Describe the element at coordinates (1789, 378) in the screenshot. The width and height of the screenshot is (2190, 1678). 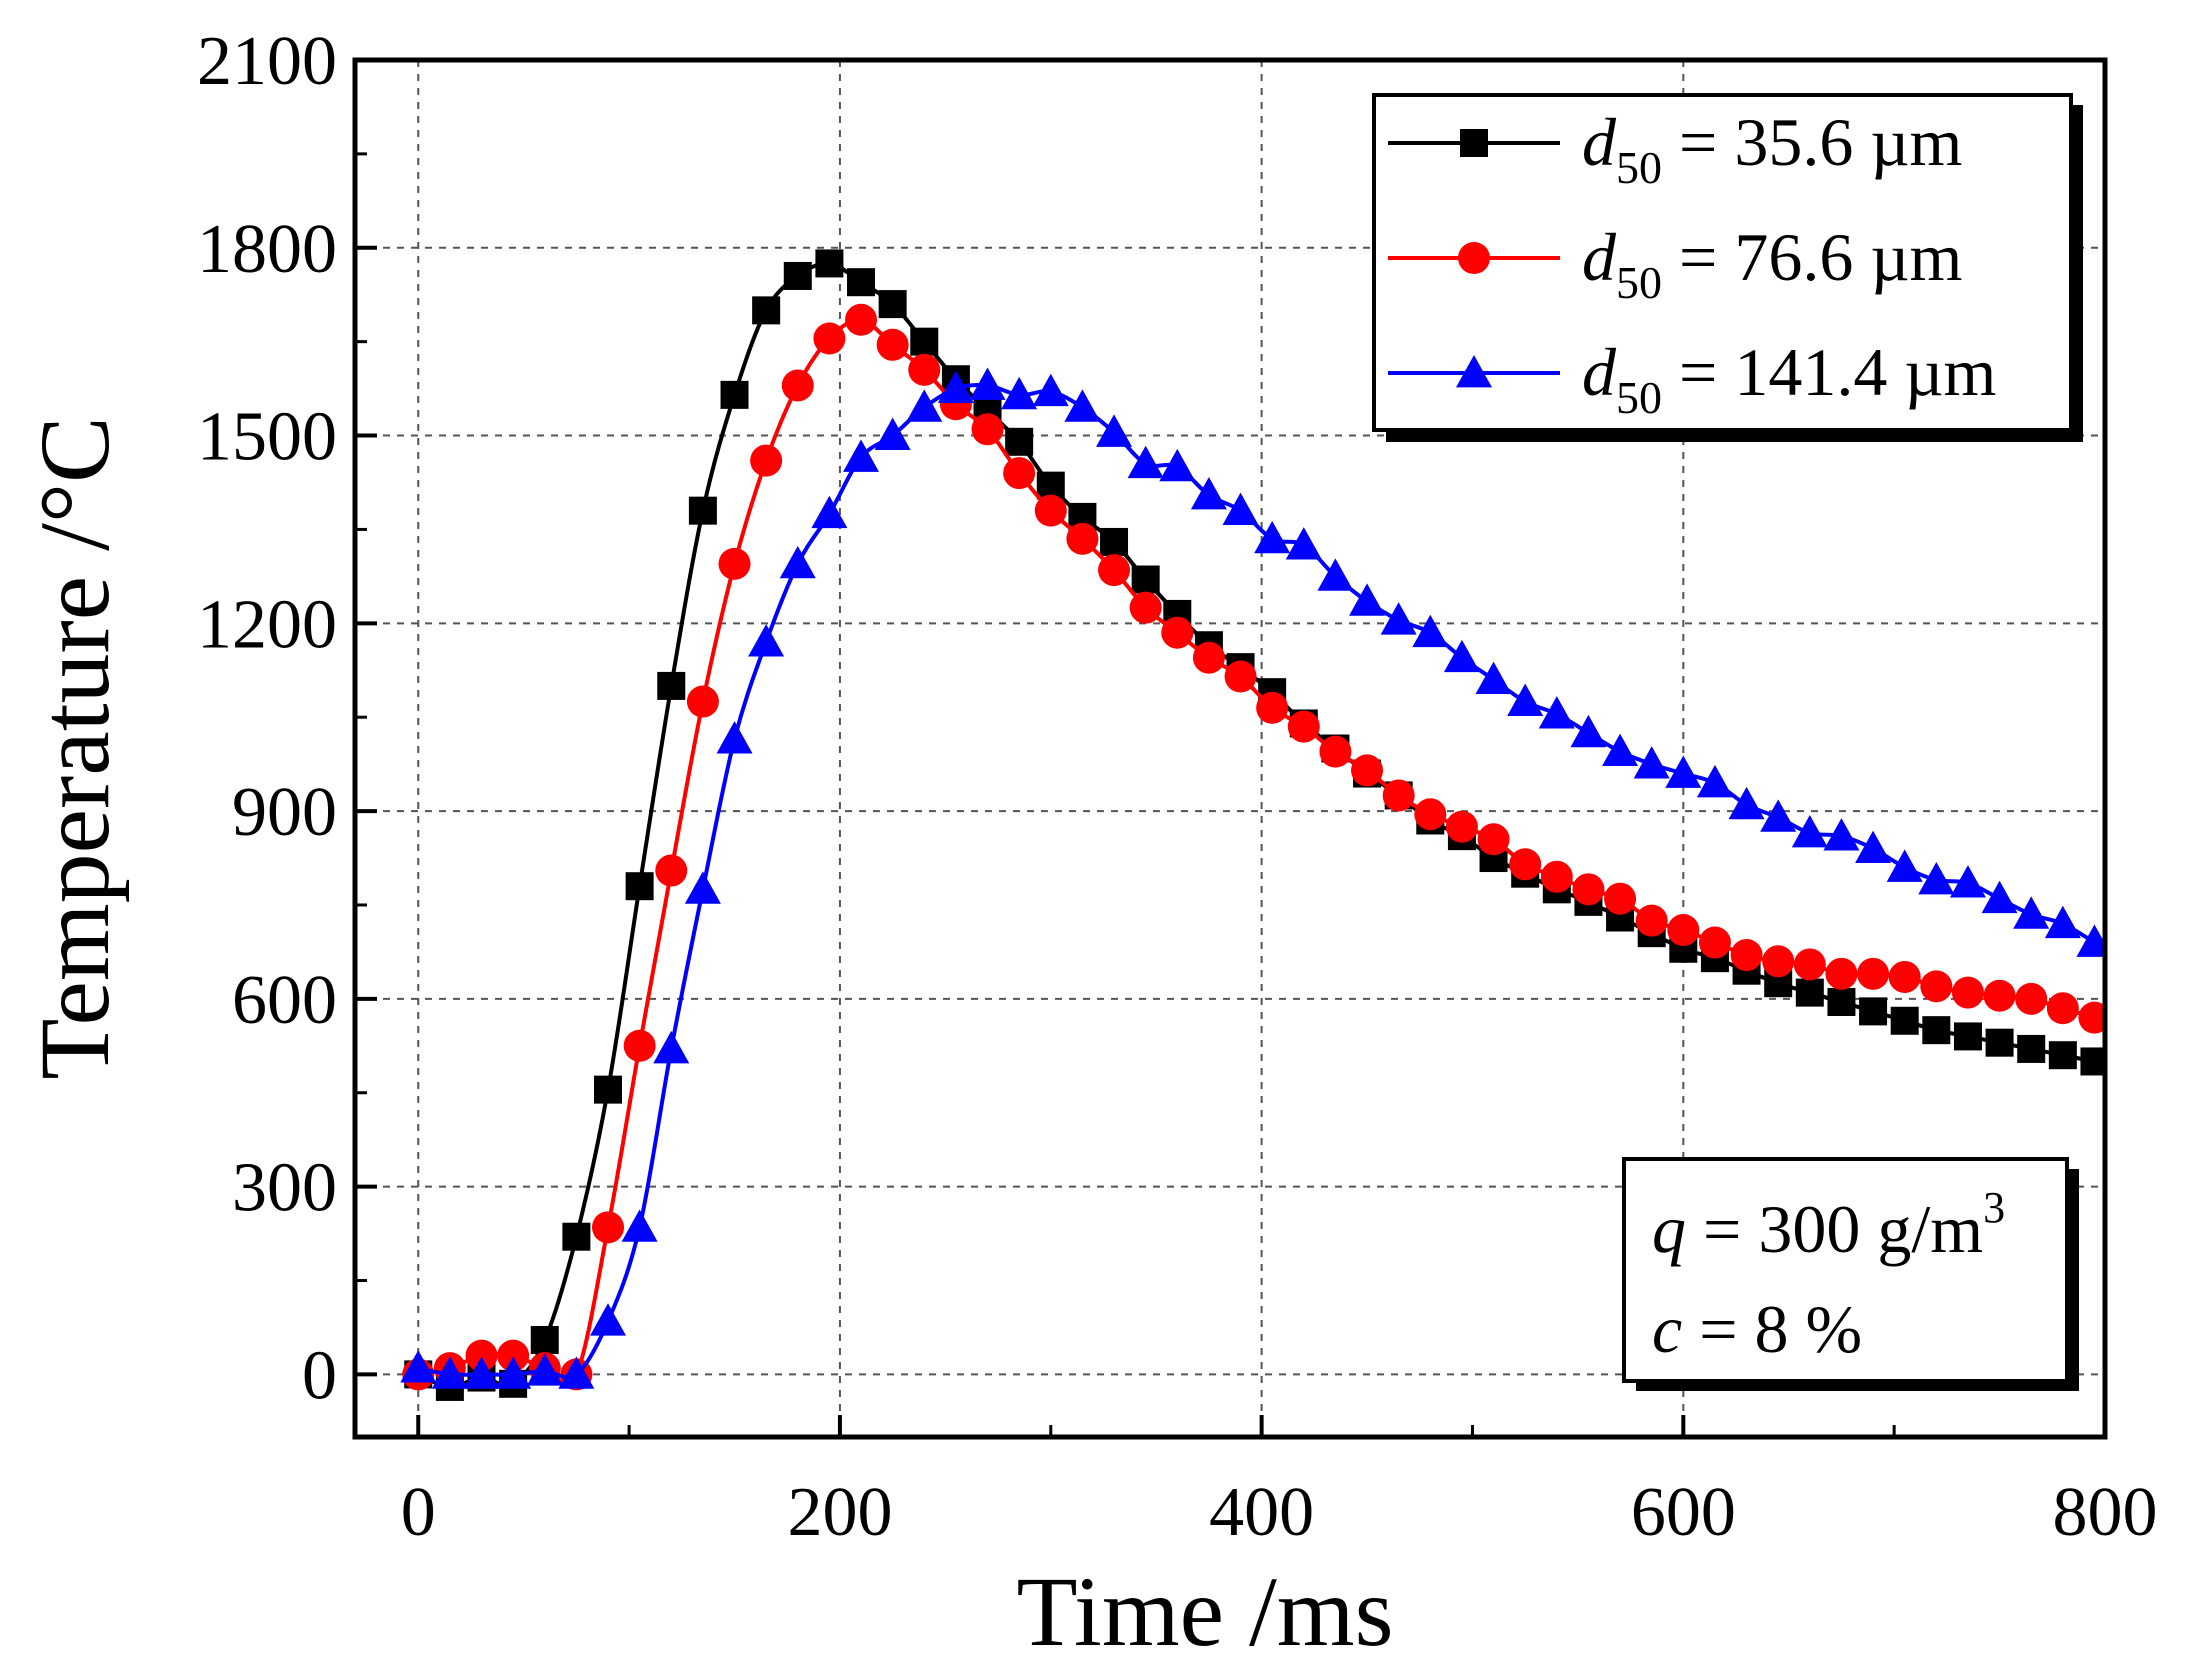
I see `legend-label: d50 = 141.4 µm` at that location.